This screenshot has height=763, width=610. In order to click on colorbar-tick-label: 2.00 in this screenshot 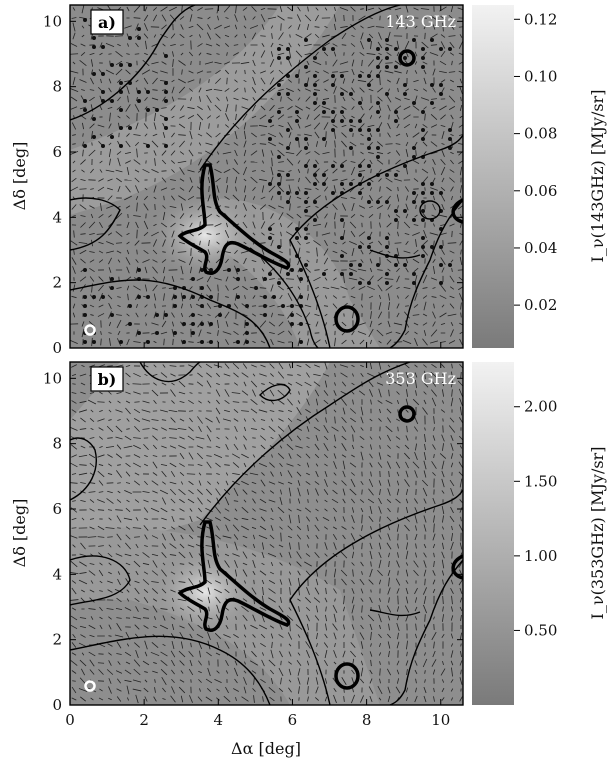, I will do `click(540, 407)`.